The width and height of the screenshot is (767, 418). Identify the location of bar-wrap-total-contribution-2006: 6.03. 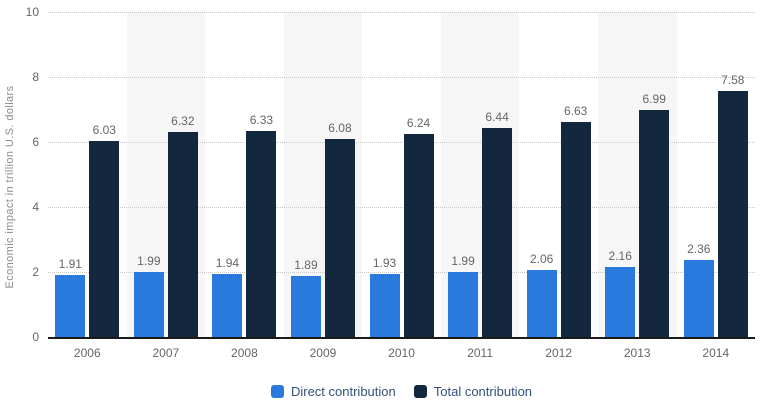
(104, 230).